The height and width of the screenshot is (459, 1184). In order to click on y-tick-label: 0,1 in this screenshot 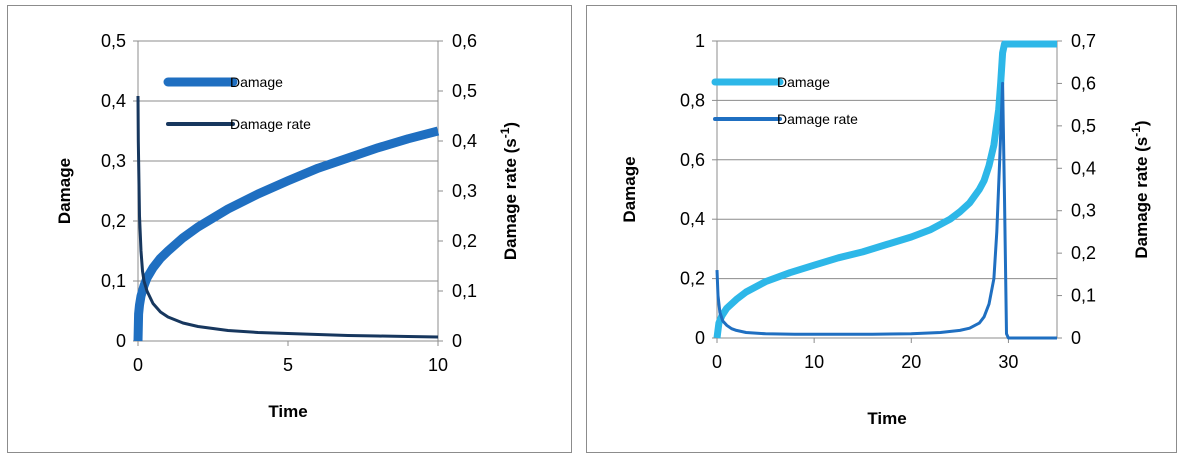, I will do `click(113, 281)`.